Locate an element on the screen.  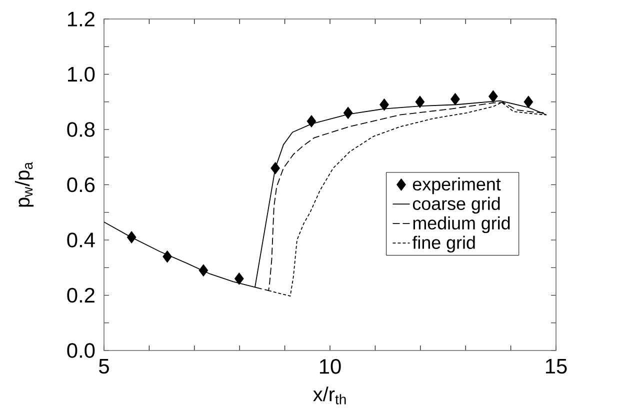
y-tick-label: 1.0 is located at coordinates (81, 74).